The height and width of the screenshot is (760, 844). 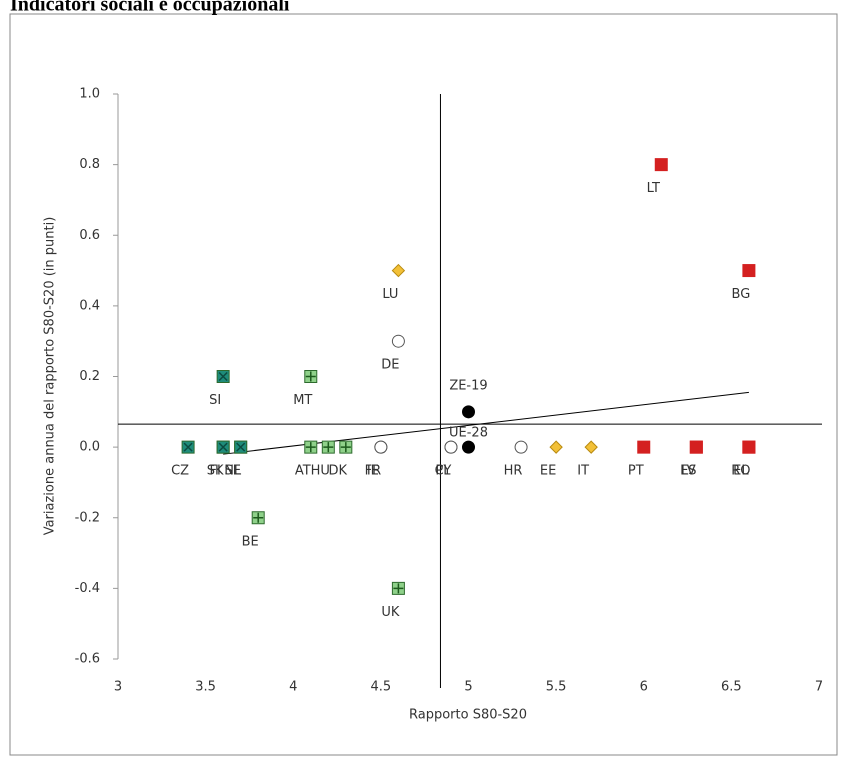 I want to click on y-tick-label: 0.6, so click(x=89, y=235).